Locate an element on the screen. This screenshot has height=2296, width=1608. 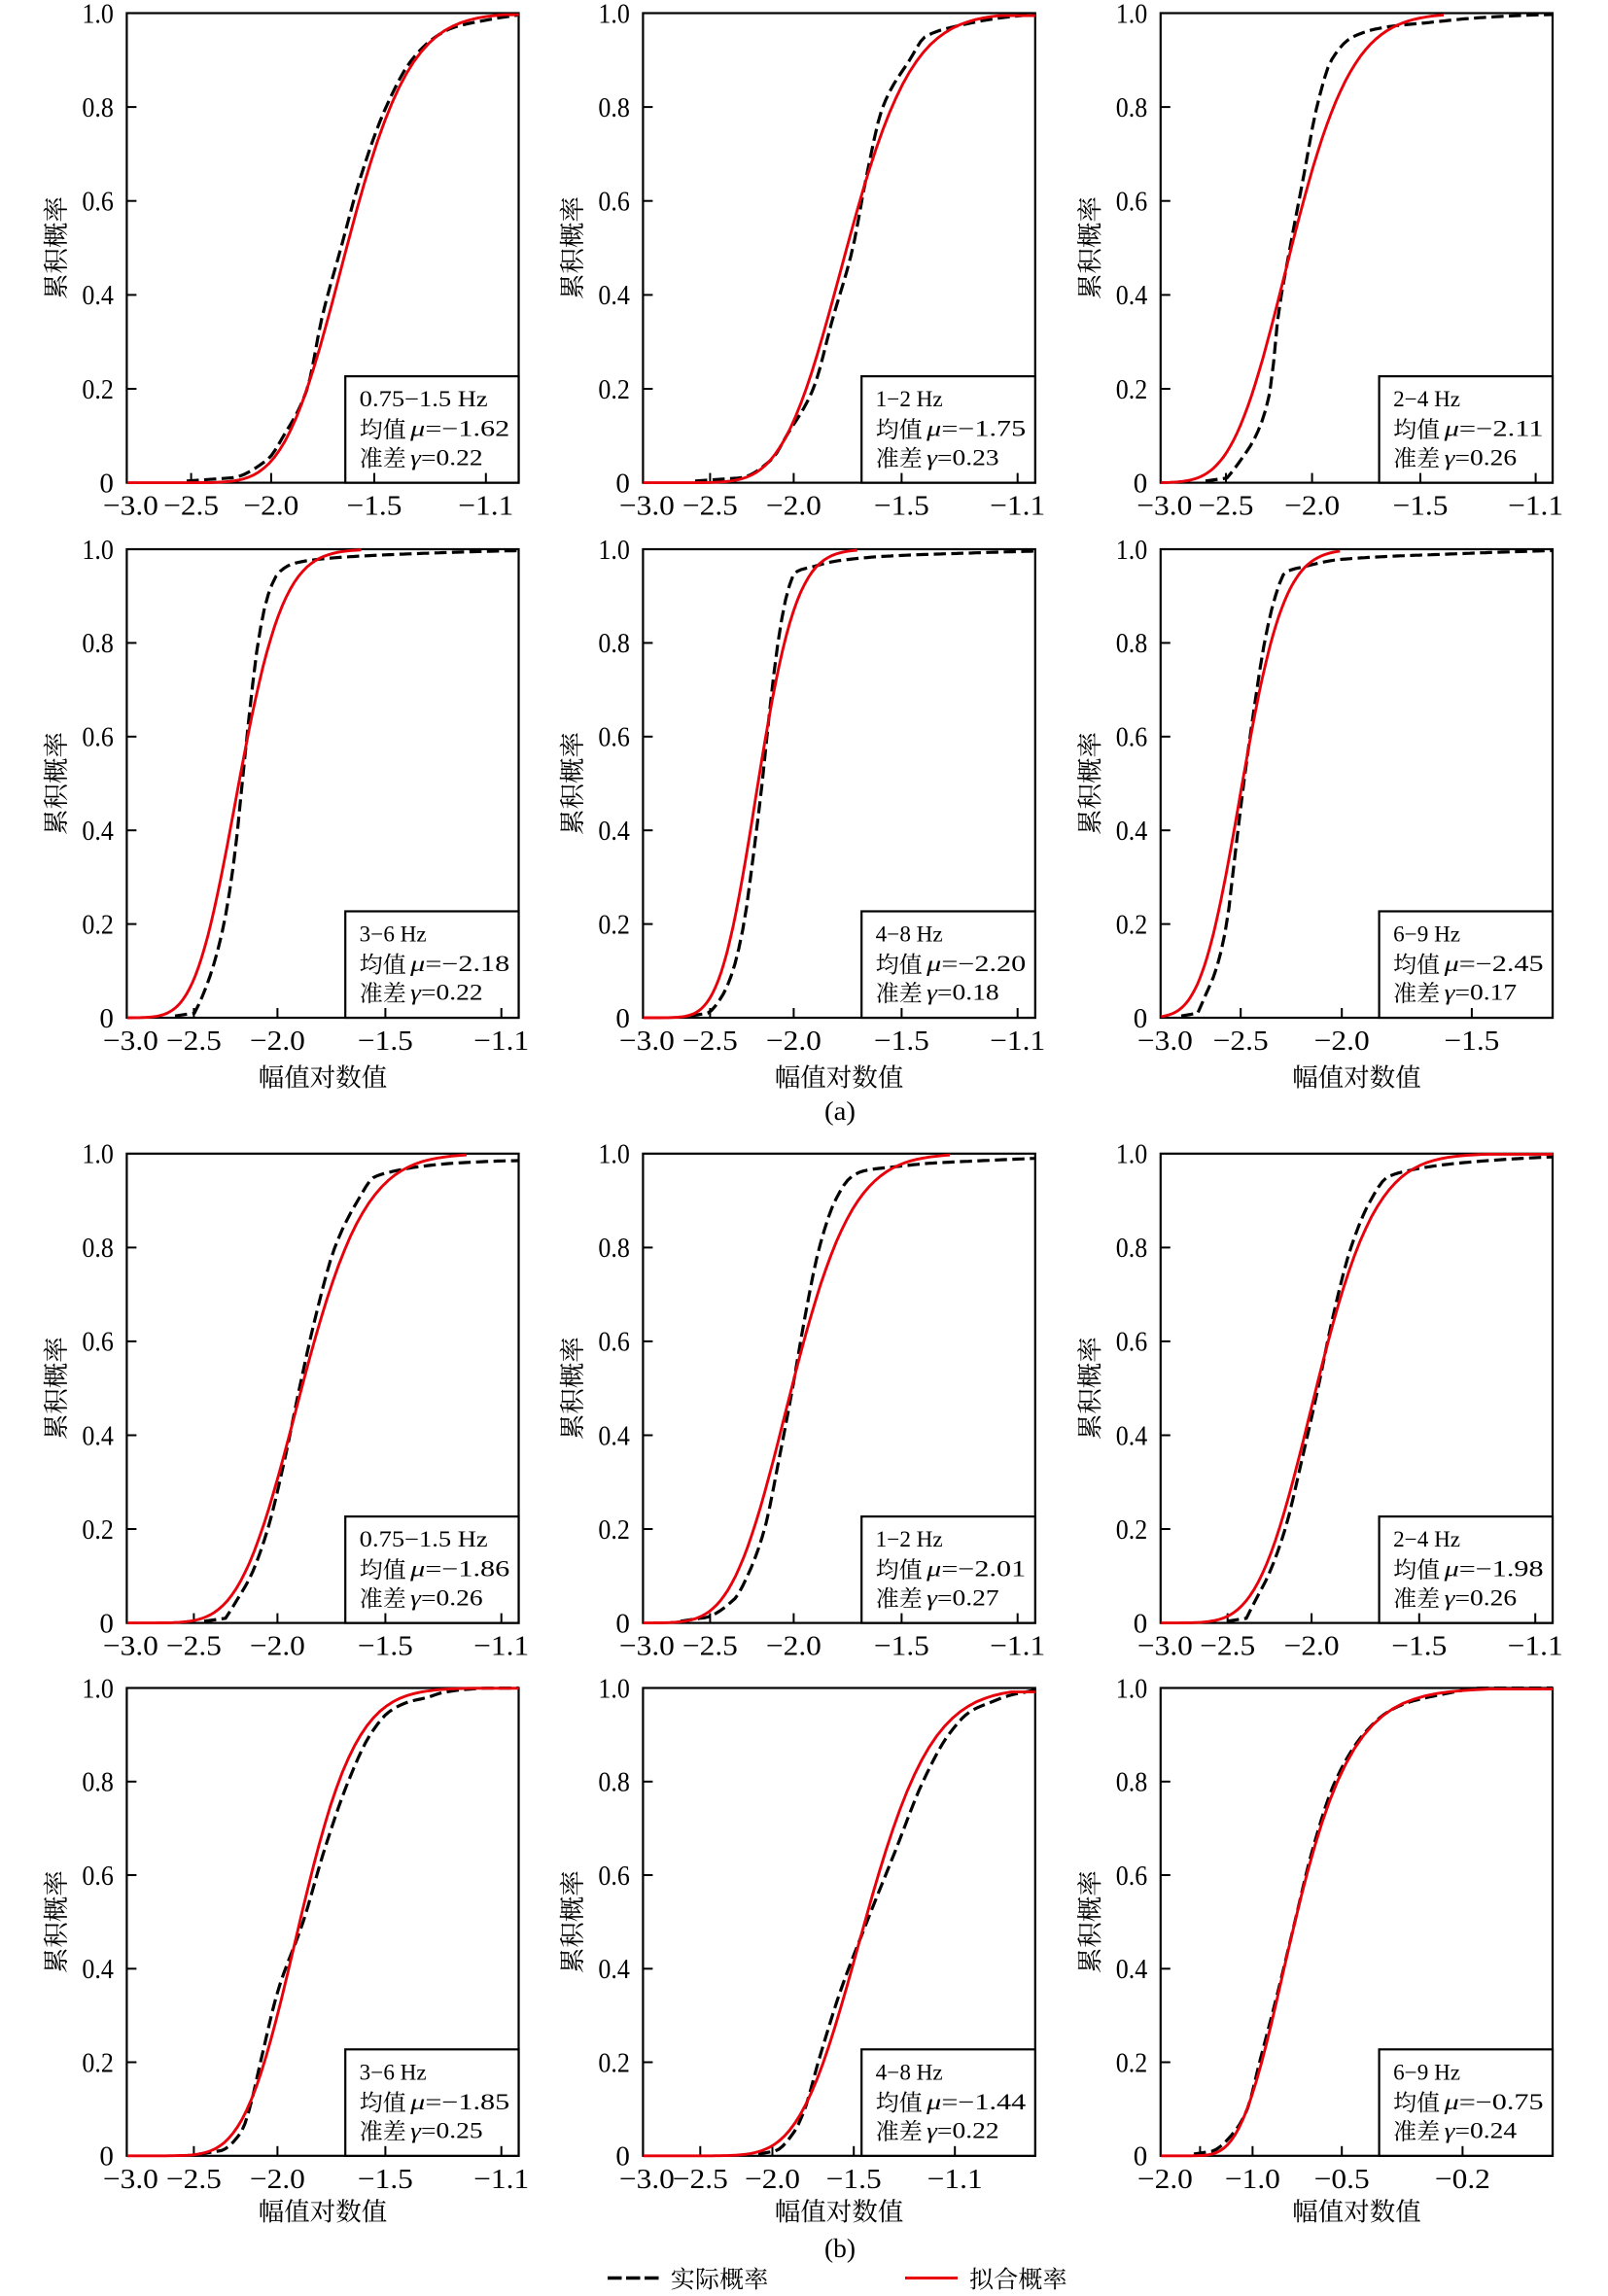
svg-text: −0.5 is located at coordinates (1342, 2179).